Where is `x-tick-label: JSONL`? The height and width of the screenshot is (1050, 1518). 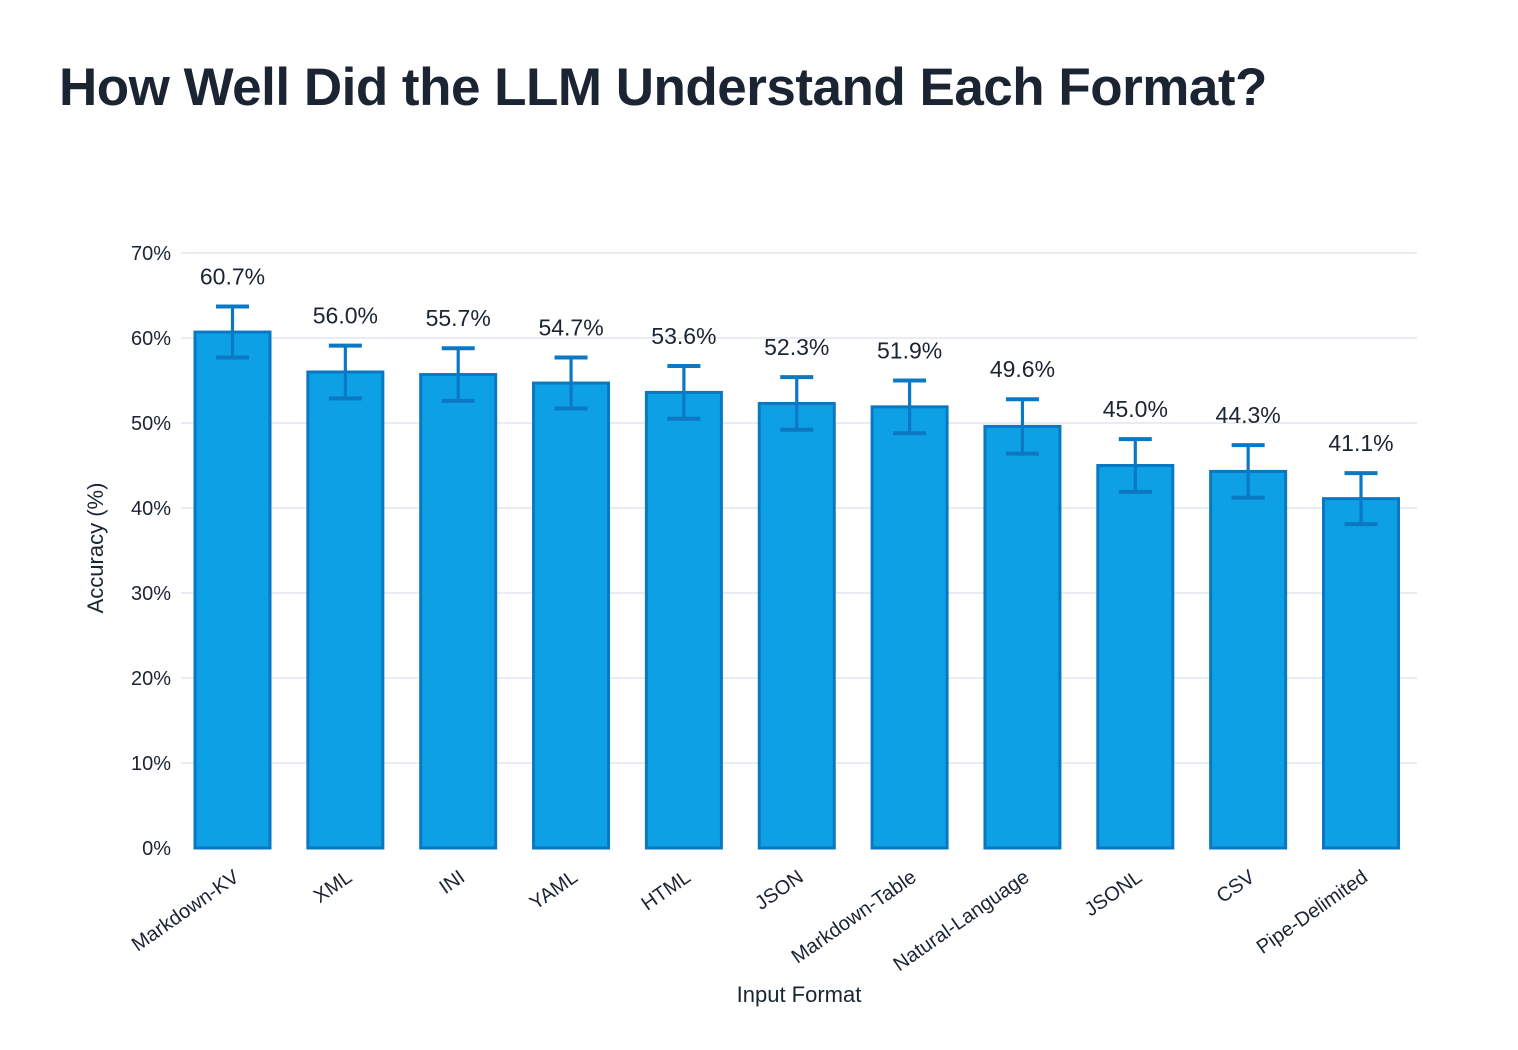
x-tick-label: JSONL is located at coordinates (1113, 893).